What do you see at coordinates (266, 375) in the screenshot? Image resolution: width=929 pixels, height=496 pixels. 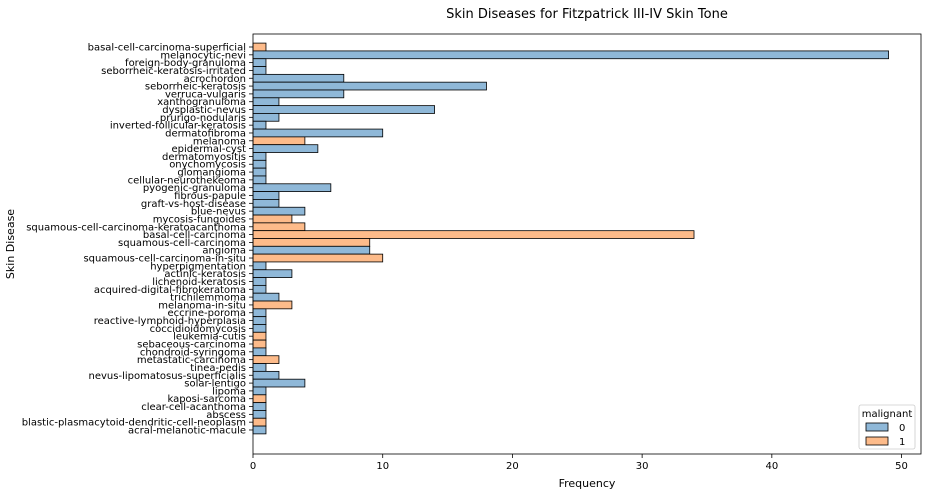 I see `bar-nevus-lipomatosus-superficialis` at bounding box center [266, 375].